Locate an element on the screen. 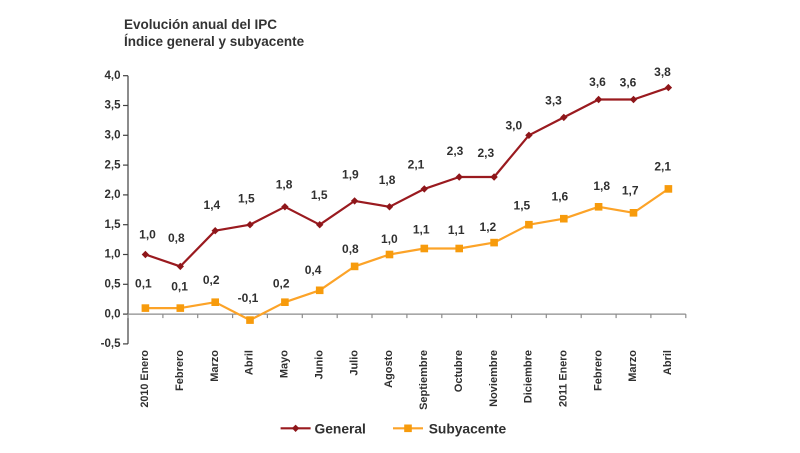 This screenshot has width=800, height=453. svg-text: 1,4 is located at coordinates (212, 205).